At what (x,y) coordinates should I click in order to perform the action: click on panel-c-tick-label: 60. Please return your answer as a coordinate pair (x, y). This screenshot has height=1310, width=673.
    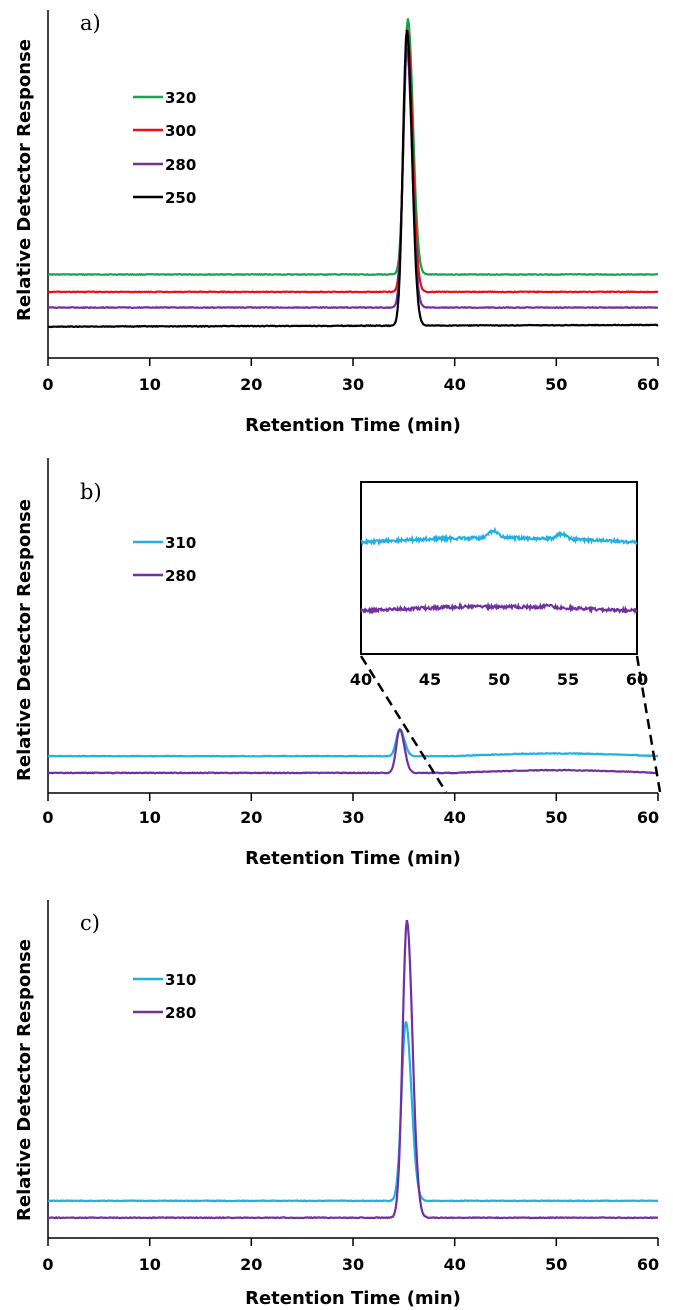
    Looking at the image, I should click on (648, 1264).